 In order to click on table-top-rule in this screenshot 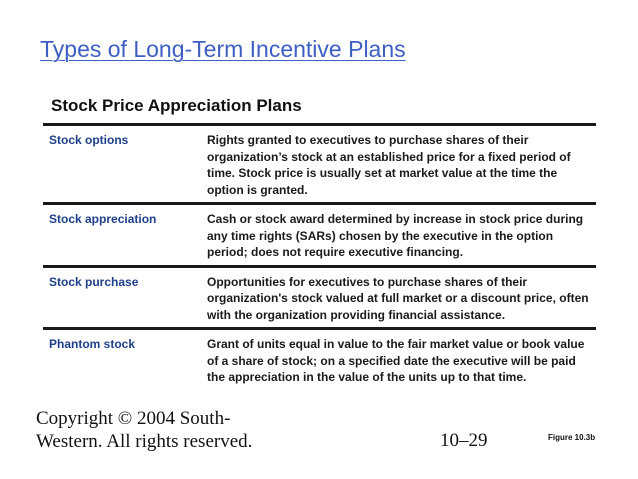, I will do `click(319, 124)`.